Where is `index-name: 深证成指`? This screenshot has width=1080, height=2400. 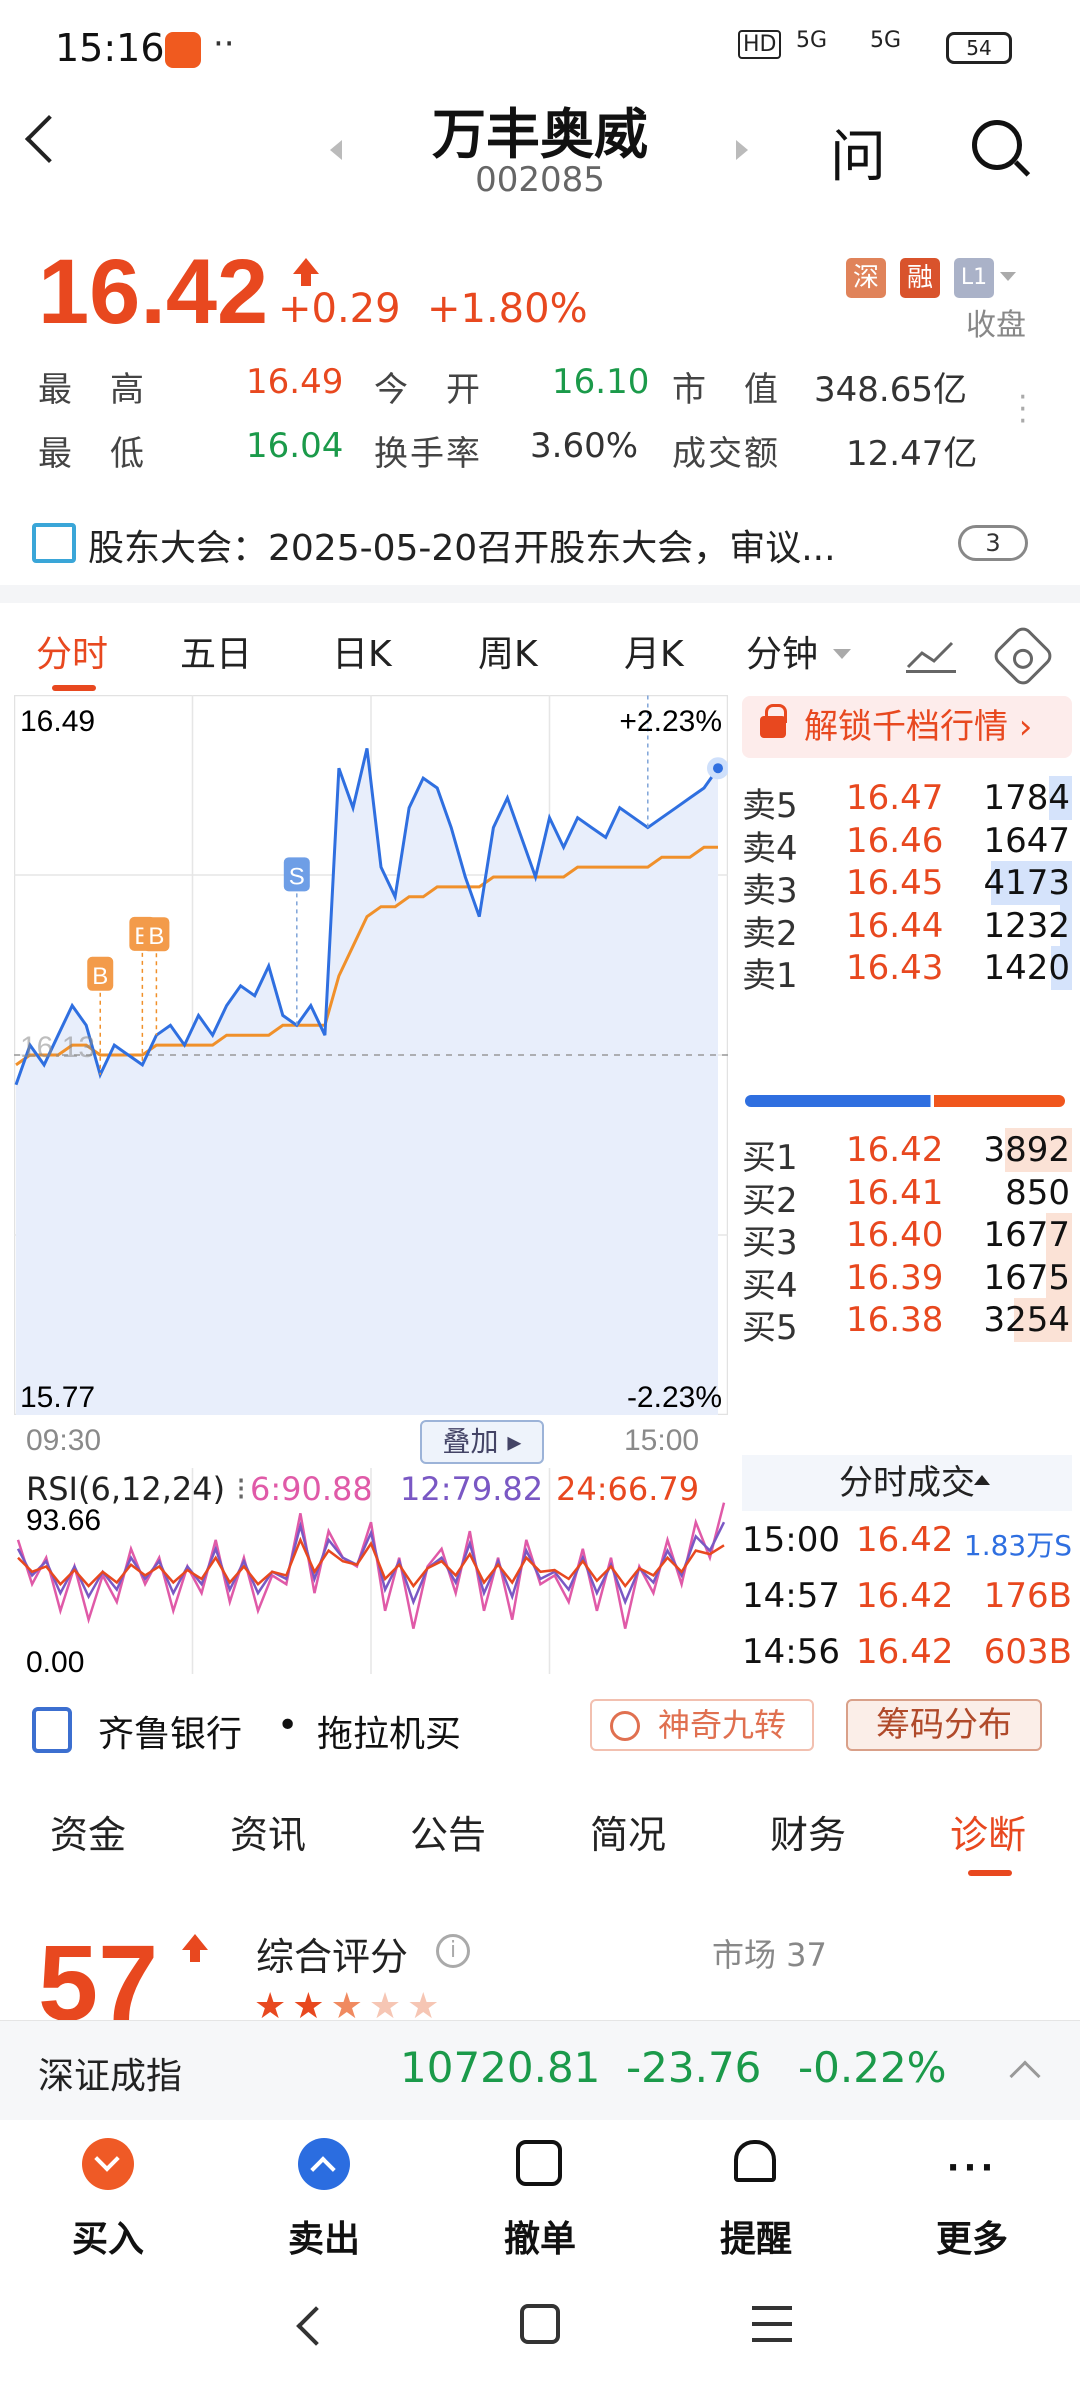
index-name: 深证成指 is located at coordinates (110, 2073).